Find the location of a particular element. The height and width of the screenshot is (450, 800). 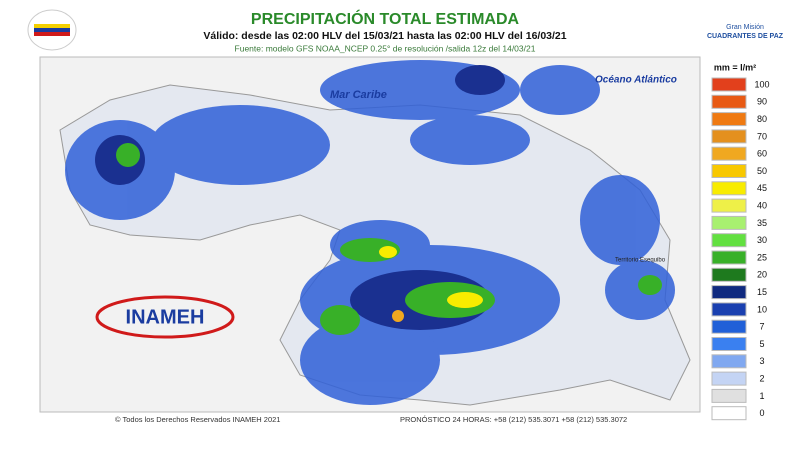

legend-label: 45 is located at coordinates (762, 188).